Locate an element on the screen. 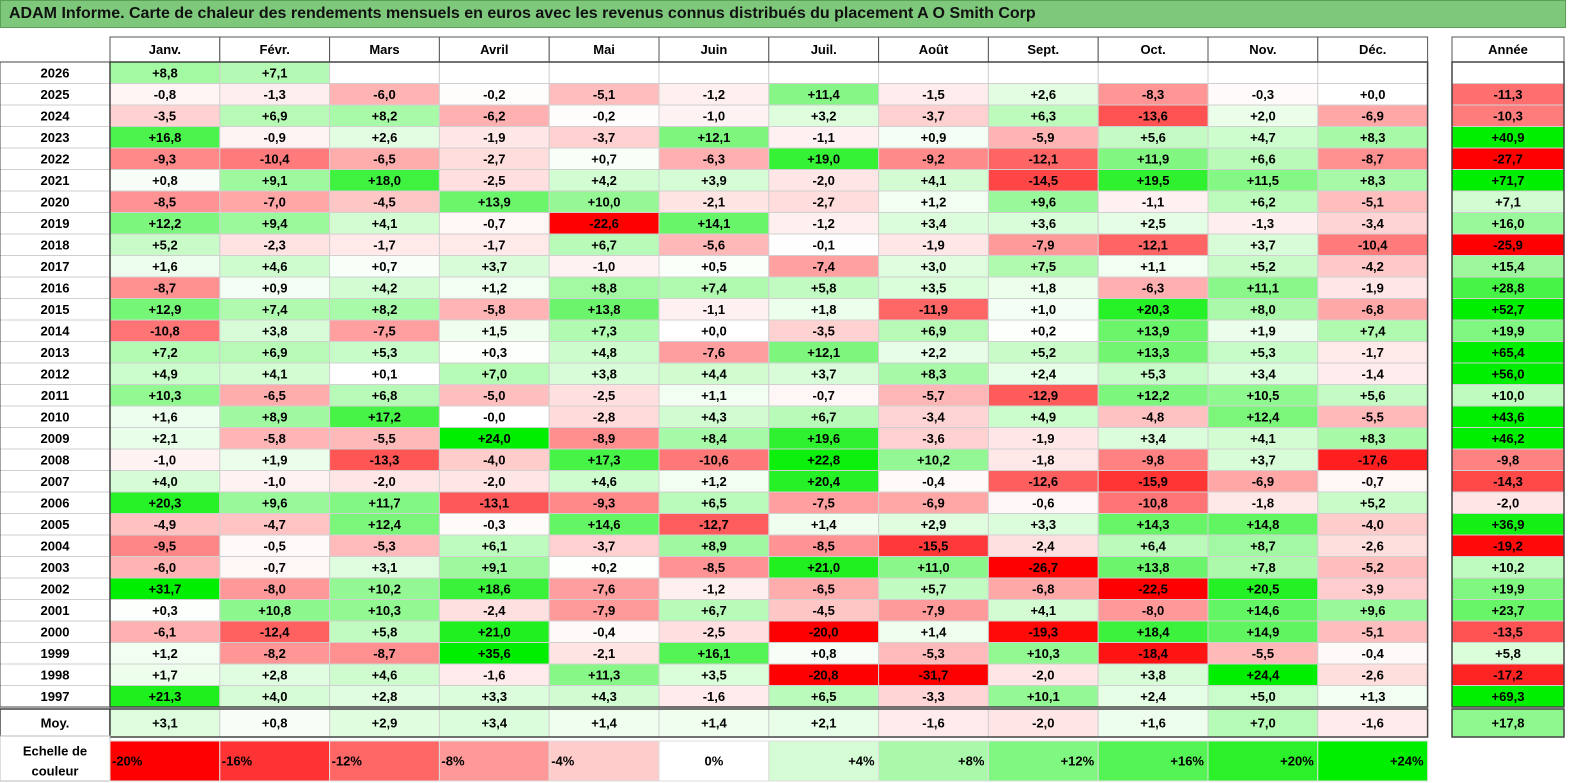 Image resolution: width=1570 pixels, height=783 pixels. cell-value: -5,1 is located at coordinates (604, 94).